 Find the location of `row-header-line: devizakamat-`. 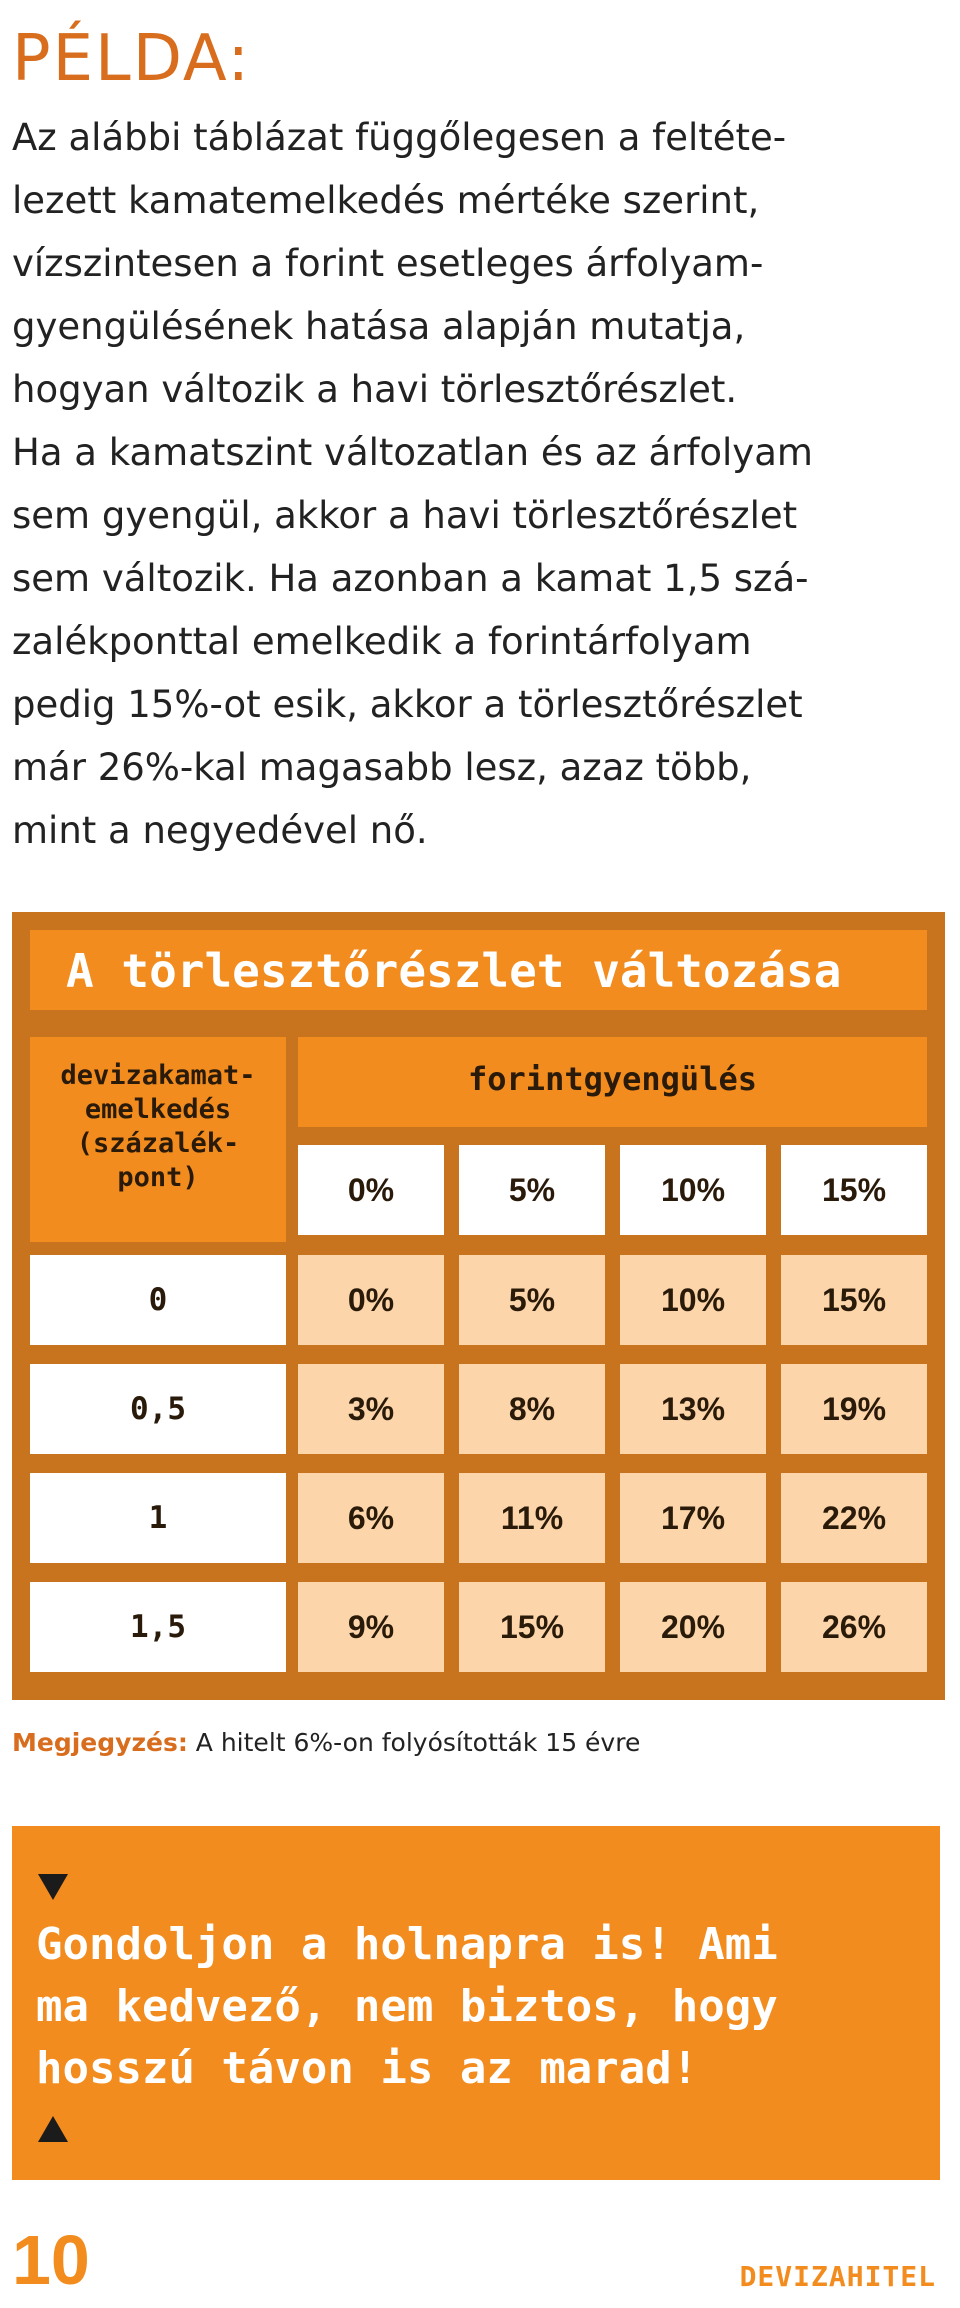

row-header-line: devizakamat- is located at coordinates (158, 1075).